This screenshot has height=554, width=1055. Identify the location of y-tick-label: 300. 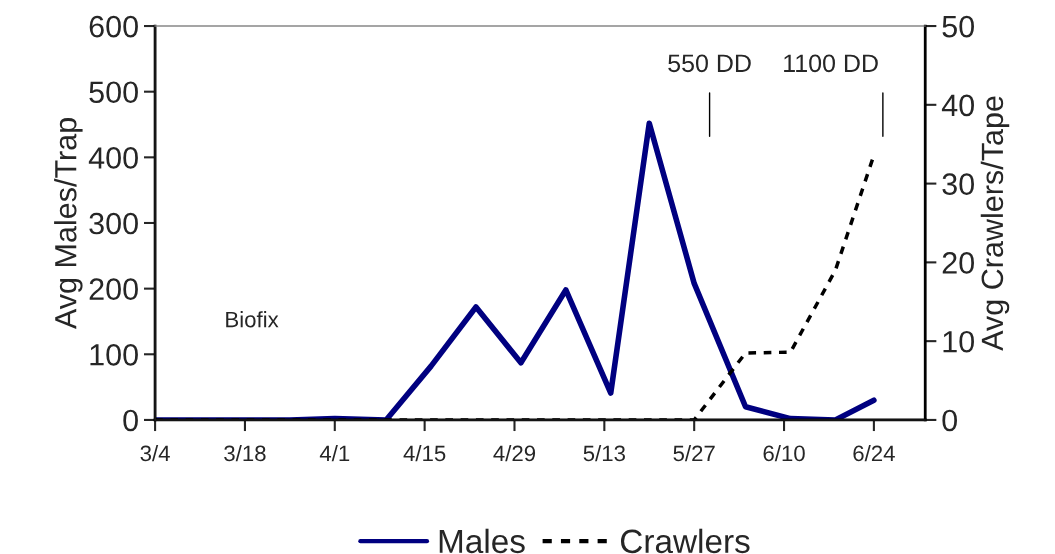
(113, 223).